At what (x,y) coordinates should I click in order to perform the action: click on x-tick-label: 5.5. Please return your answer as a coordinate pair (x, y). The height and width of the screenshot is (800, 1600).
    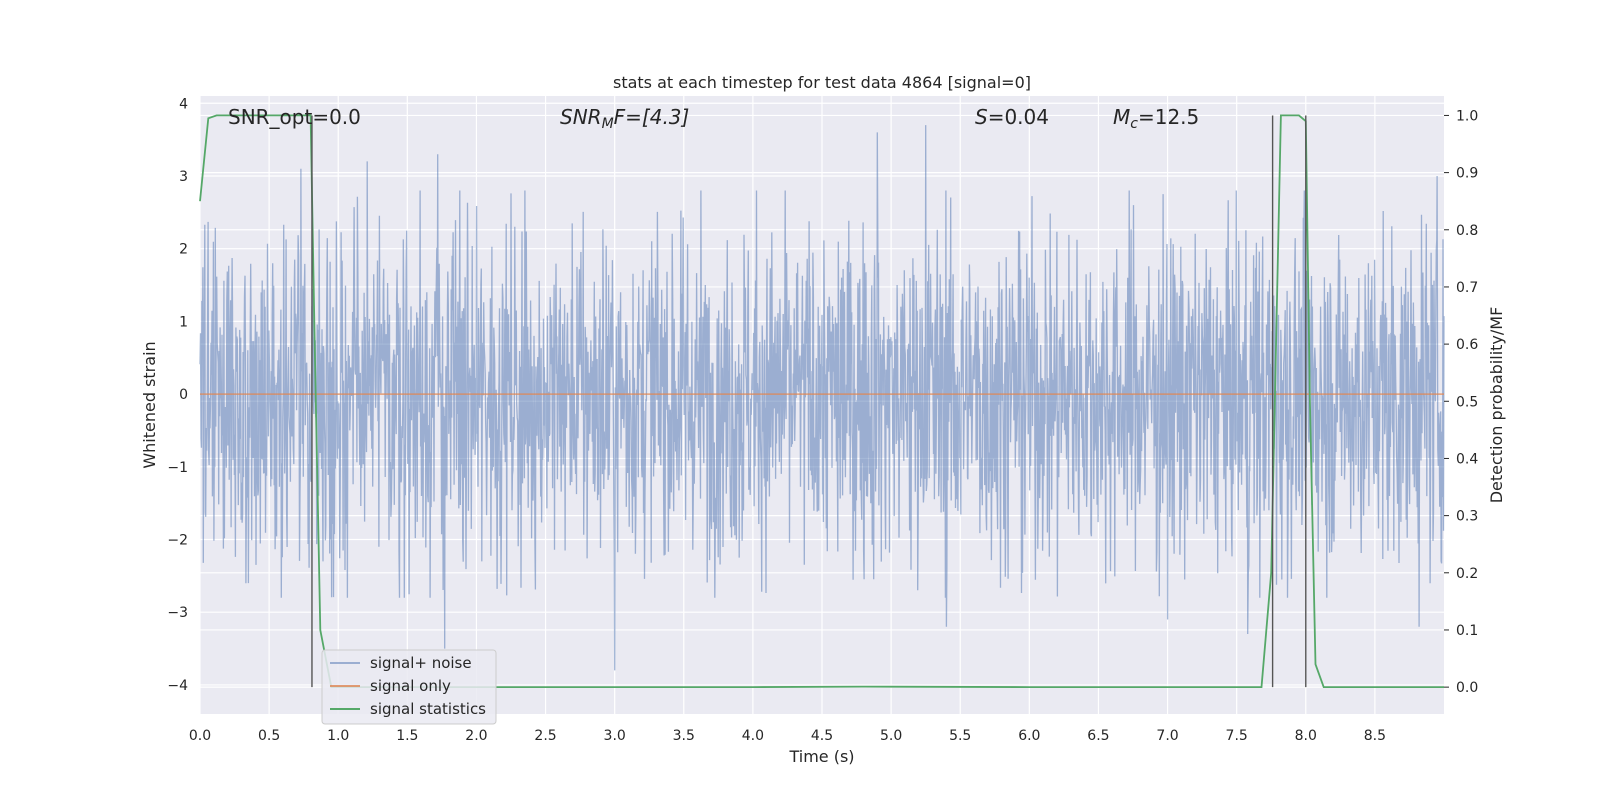
    Looking at the image, I should click on (960, 736).